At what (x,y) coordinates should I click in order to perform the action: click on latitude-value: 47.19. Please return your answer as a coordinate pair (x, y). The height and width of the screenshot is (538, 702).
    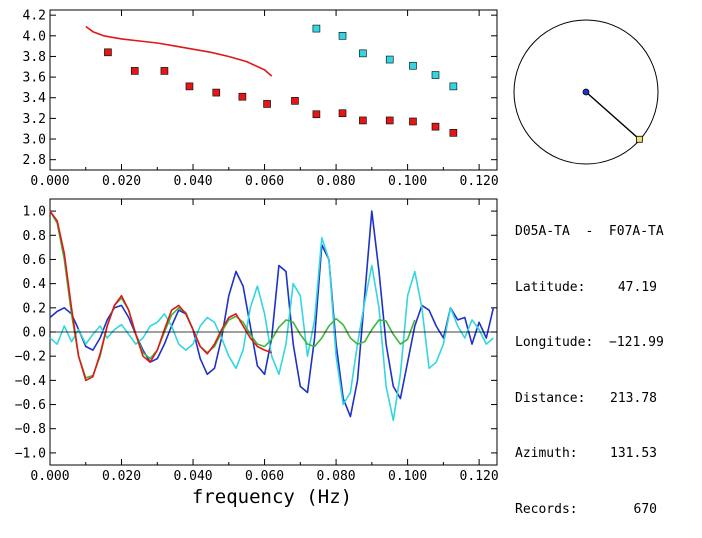
    Looking at the image, I should click on (637, 287).